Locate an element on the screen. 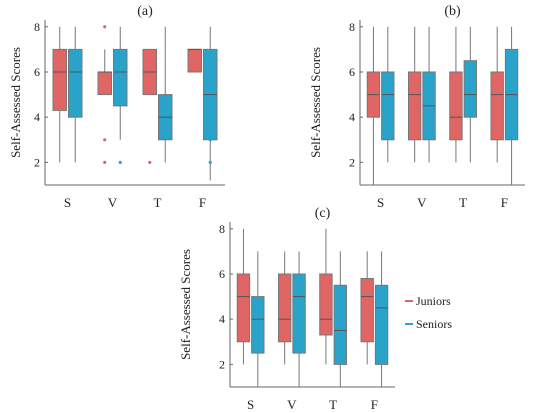  legend-item-seniors: Seniors is located at coordinates (428, 324).